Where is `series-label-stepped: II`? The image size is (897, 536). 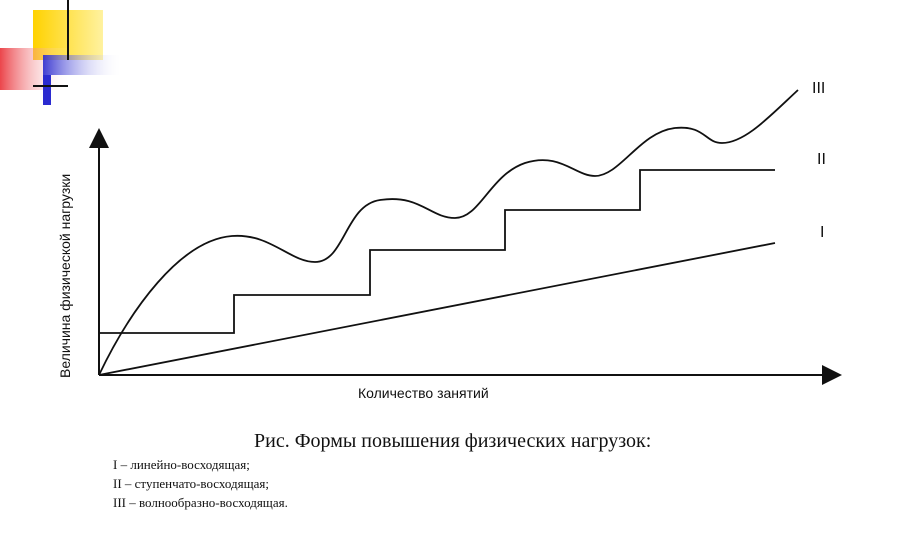 series-label-stepped: II is located at coordinates (821, 159).